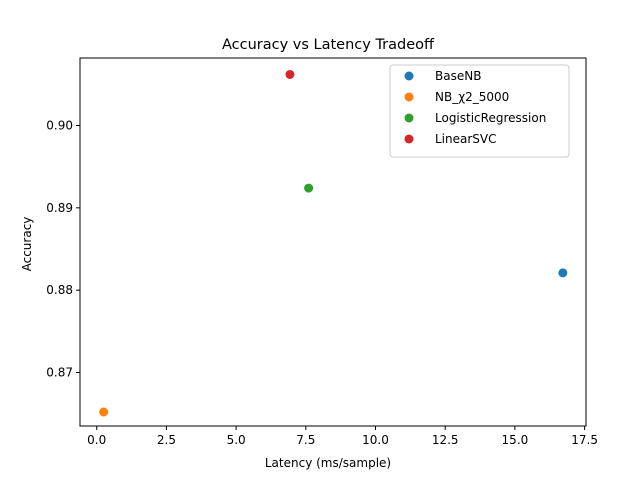 The width and height of the screenshot is (640, 480). I want to click on legend-box, so click(479, 111).